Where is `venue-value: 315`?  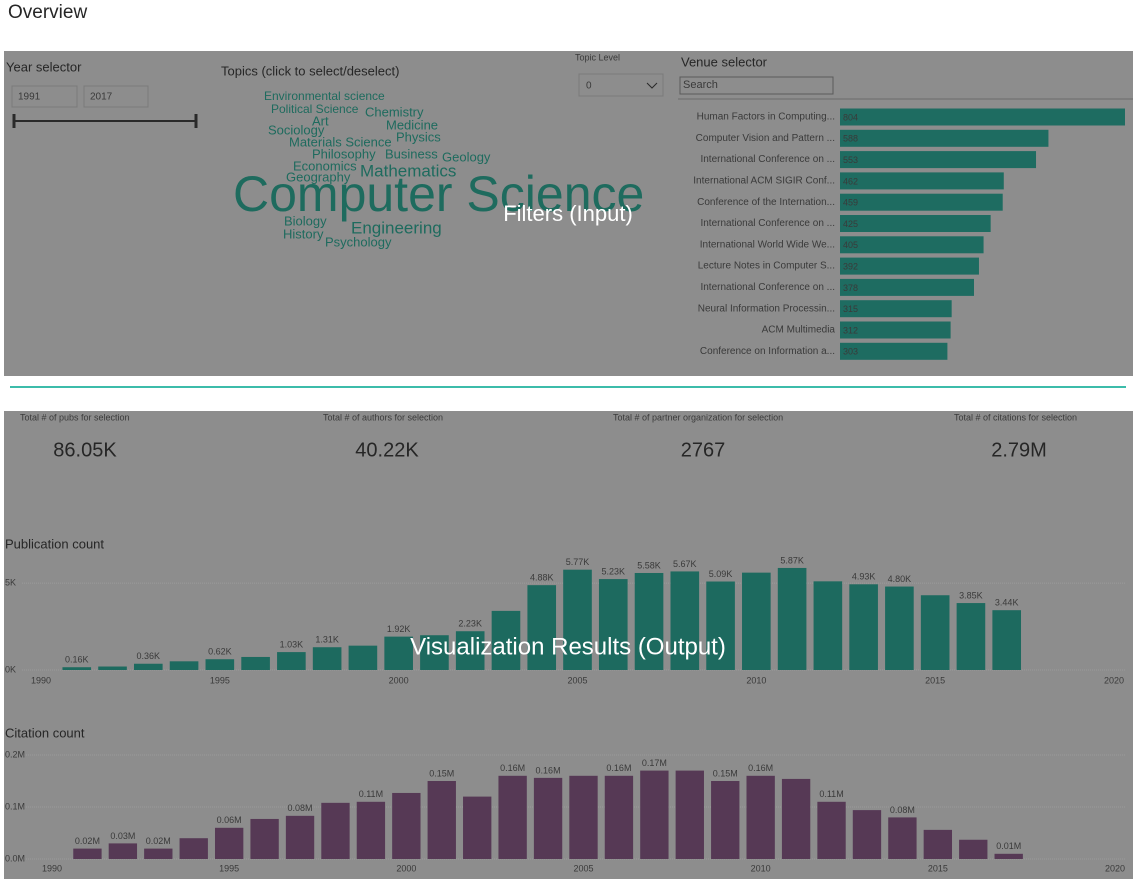 venue-value: 315 is located at coordinates (850, 309).